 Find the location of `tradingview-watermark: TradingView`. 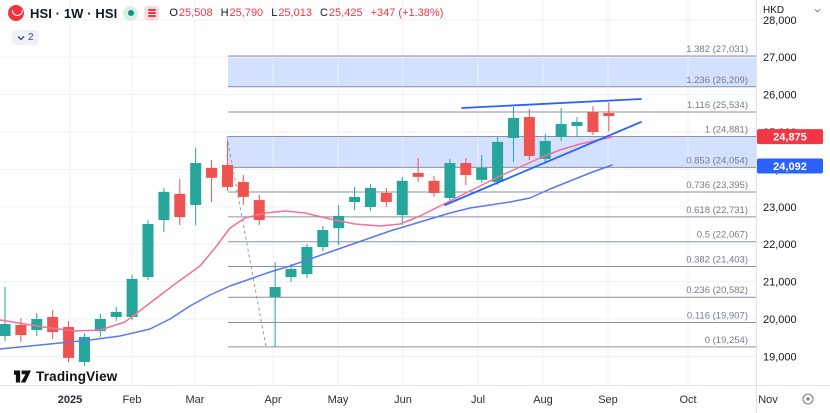

tradingview-watermark: TradingView is located at coordinates (65, 376).